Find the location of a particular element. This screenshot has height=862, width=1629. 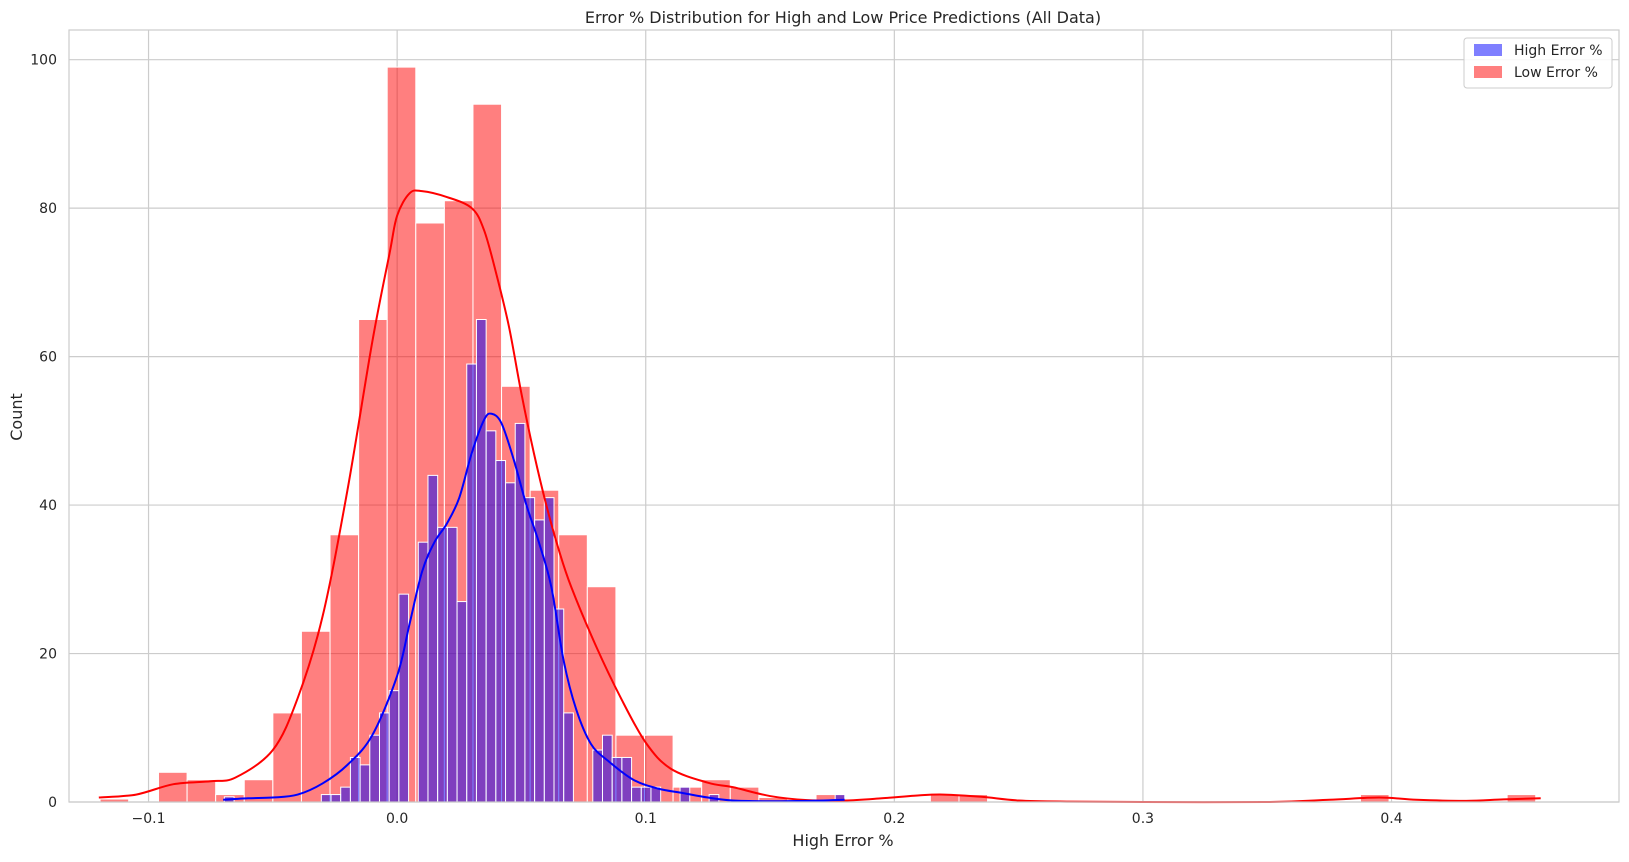

x-axis-ticks: −0.1 0.0 0.1 0.2 0.3 0.4 is located at coordinates (767, 819).